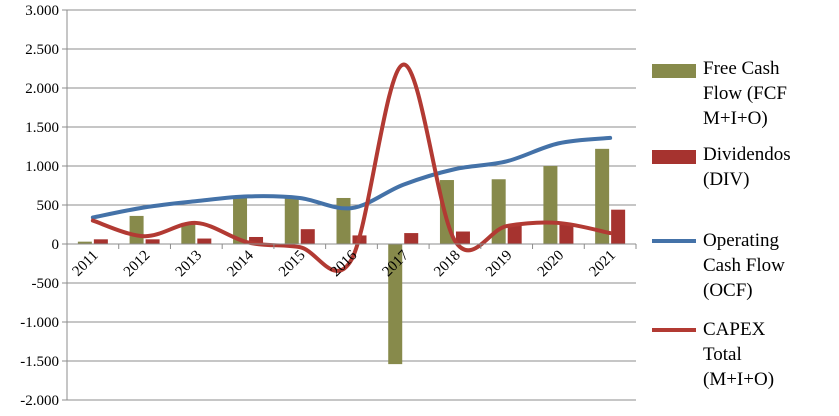 Image resolution: width=839 pixels, height=416 pixels. Describe the element at coordinates (602, 264) in the screenshot. I see `x-tick-label: 2021` at that location.